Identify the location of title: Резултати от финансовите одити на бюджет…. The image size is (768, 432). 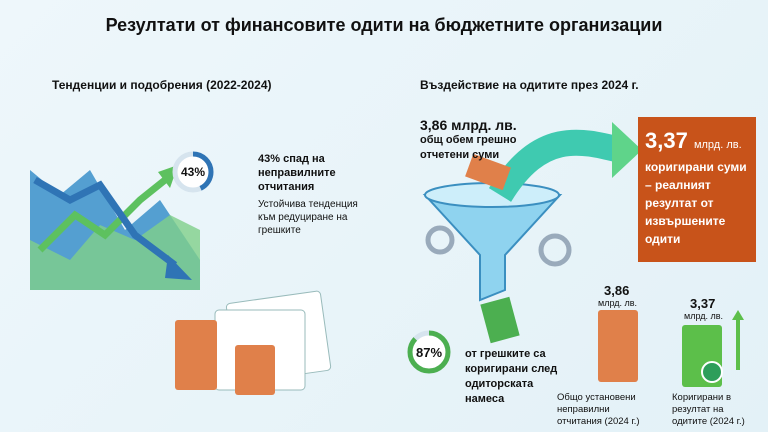
(384, 25).